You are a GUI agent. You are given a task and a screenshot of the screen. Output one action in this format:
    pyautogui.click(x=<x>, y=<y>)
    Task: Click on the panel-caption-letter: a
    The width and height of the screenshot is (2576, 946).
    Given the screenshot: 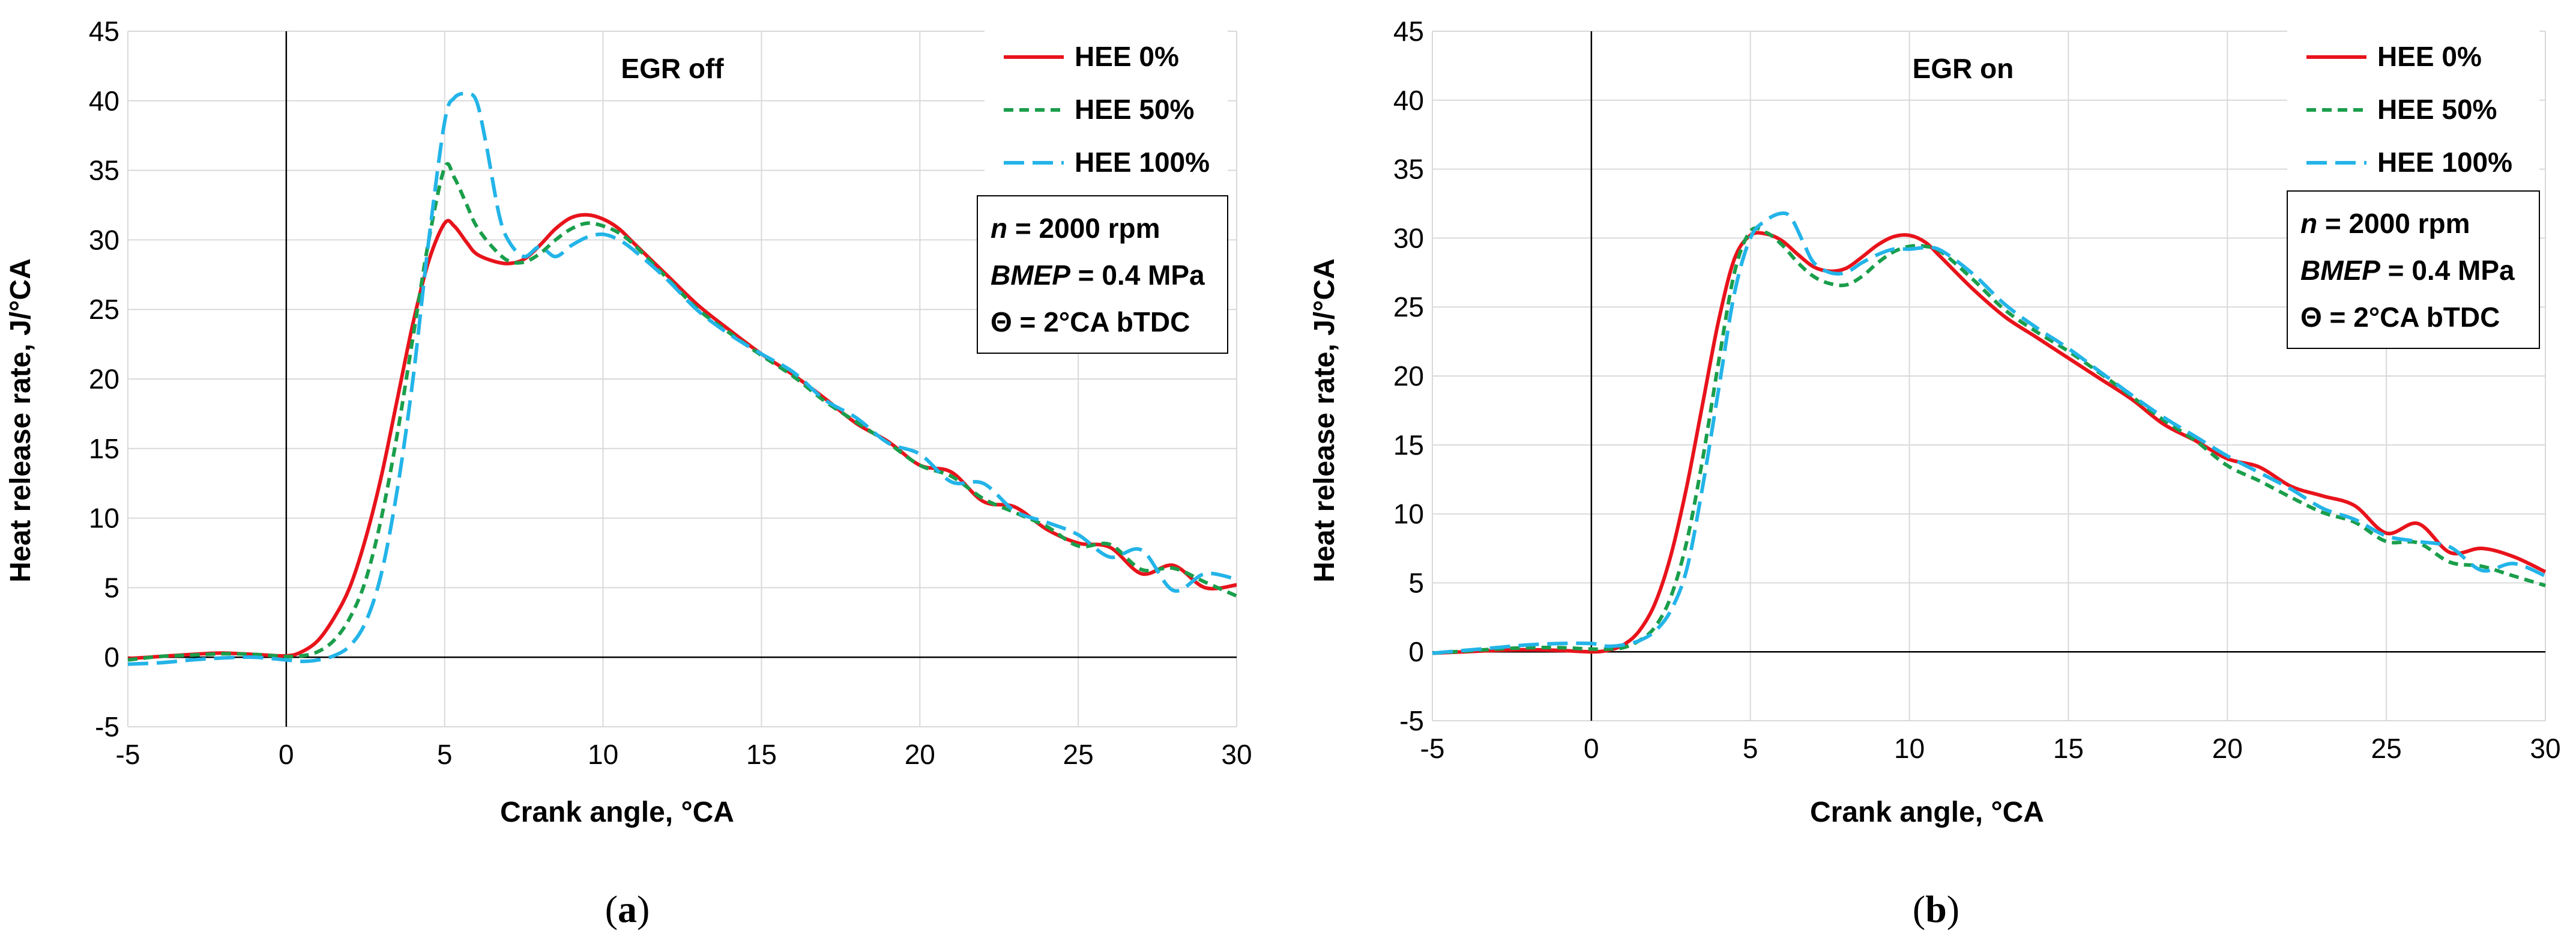 What is the action you would take?
    pyautogui.click(x=627, y=909)
    